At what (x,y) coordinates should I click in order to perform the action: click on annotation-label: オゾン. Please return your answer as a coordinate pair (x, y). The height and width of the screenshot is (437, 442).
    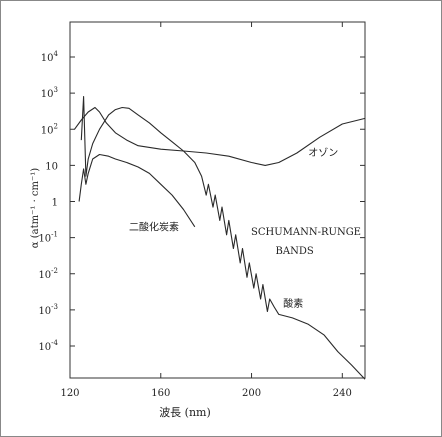
    Looking at the image, I should click on (323, 153).